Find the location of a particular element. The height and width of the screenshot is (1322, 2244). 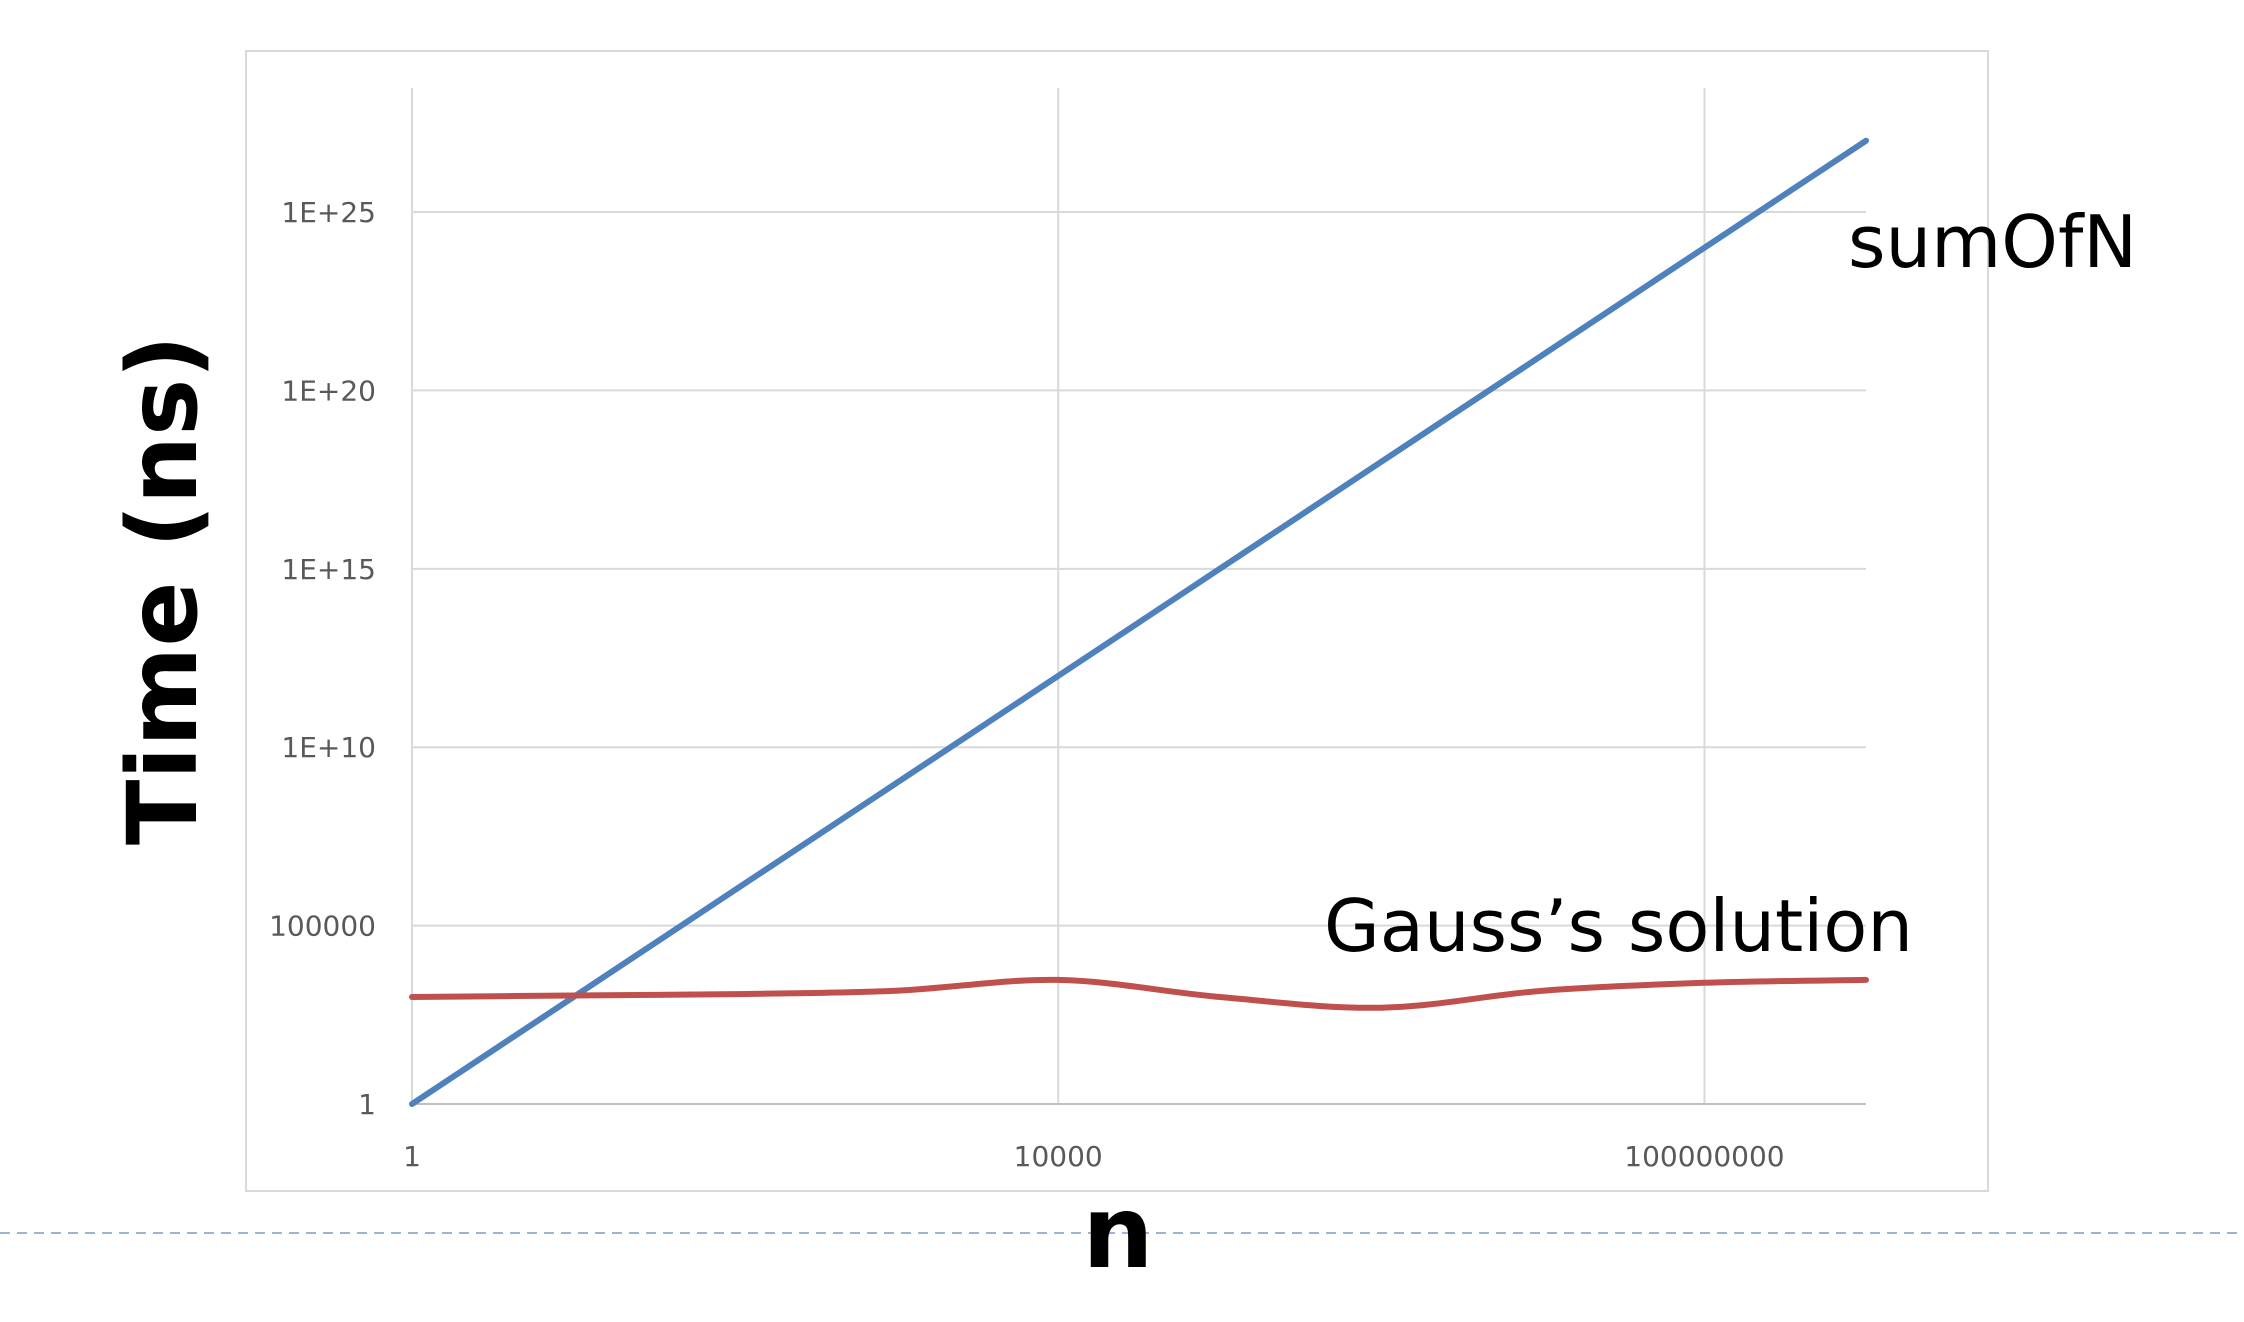

annotation-gauss-solution: Gauss’s solution is located at coordinates (1618, 926).